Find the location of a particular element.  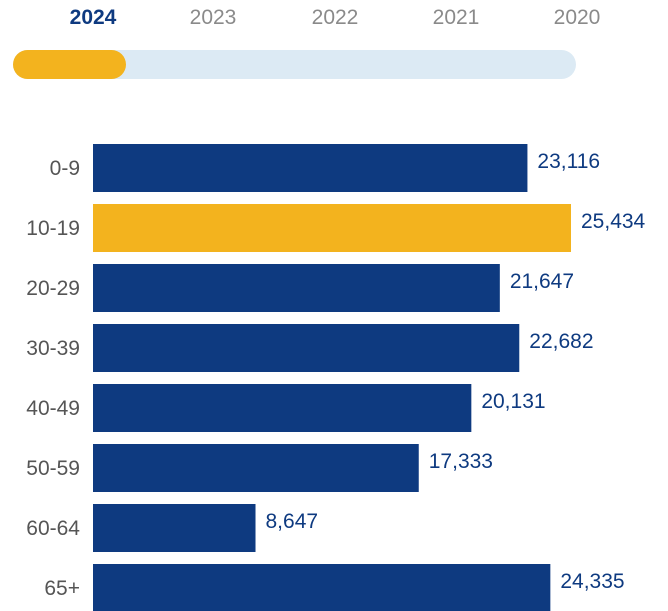

tab-year-2022: 2022 is located at coordinates (335, 17).